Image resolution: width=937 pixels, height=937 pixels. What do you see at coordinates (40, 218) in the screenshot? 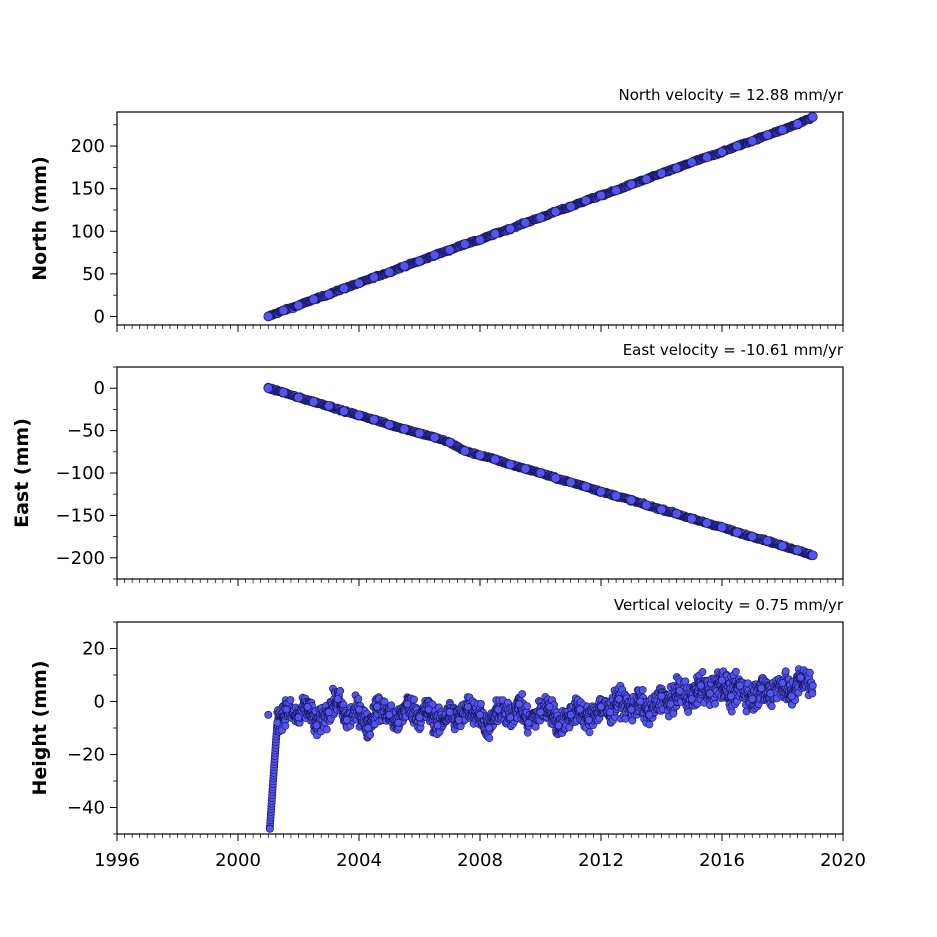
I see `y-axis-label: North (mm)` at bounding box center [40, 218].